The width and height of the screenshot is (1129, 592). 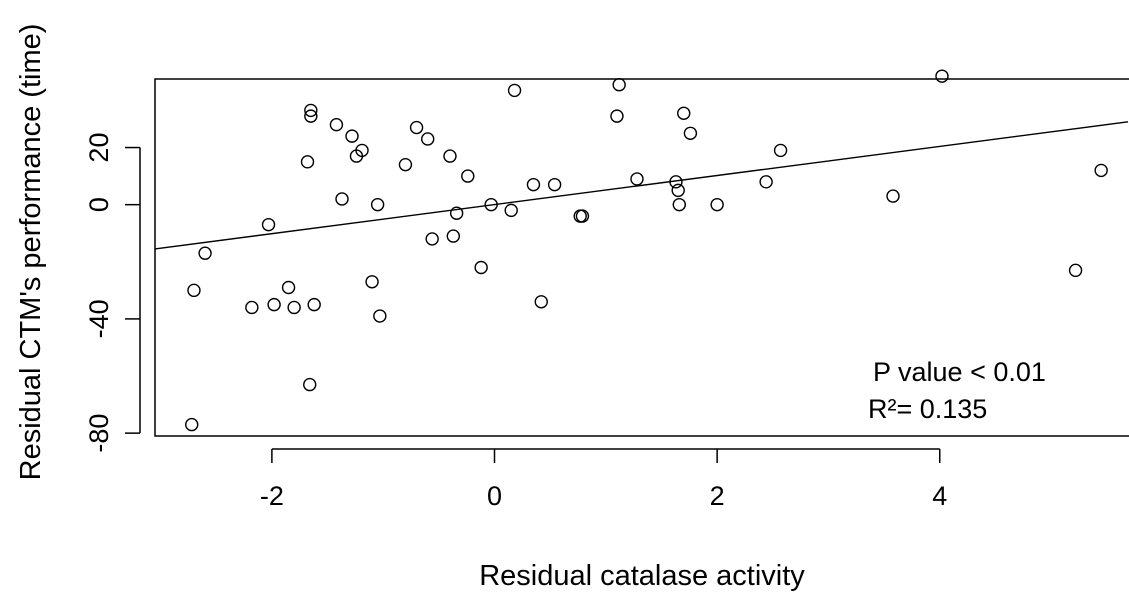 What do you see at coordinates (959, 372) in the screenshot?
I see `p-value-annotation: P value < 0.01` at bounding box center [959, 372].